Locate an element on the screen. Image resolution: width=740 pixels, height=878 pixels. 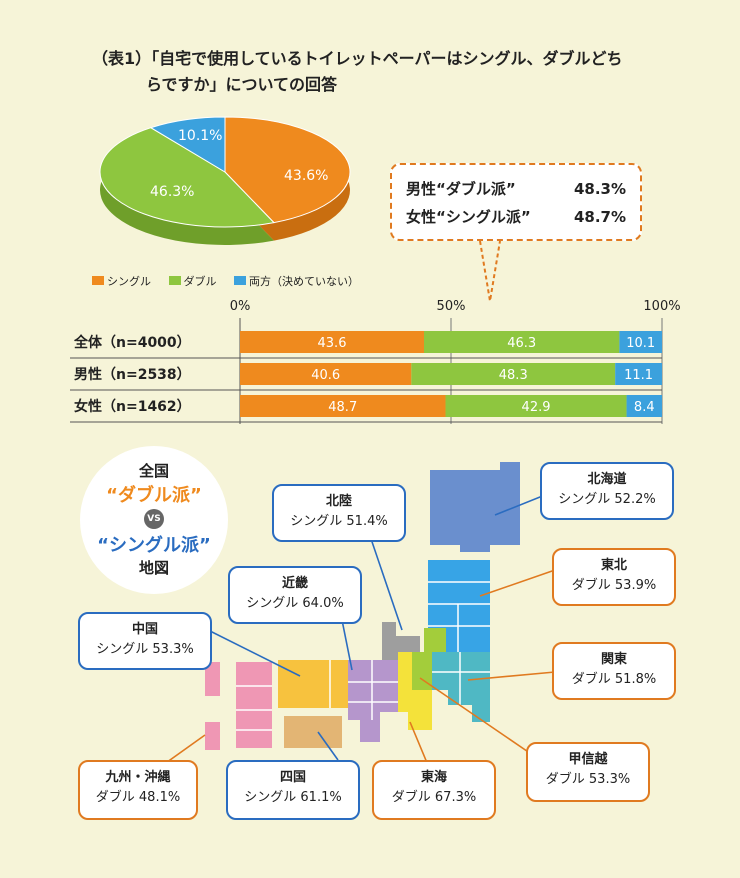
bar-value-label: 11.1 is located at coordinates (638, 375).